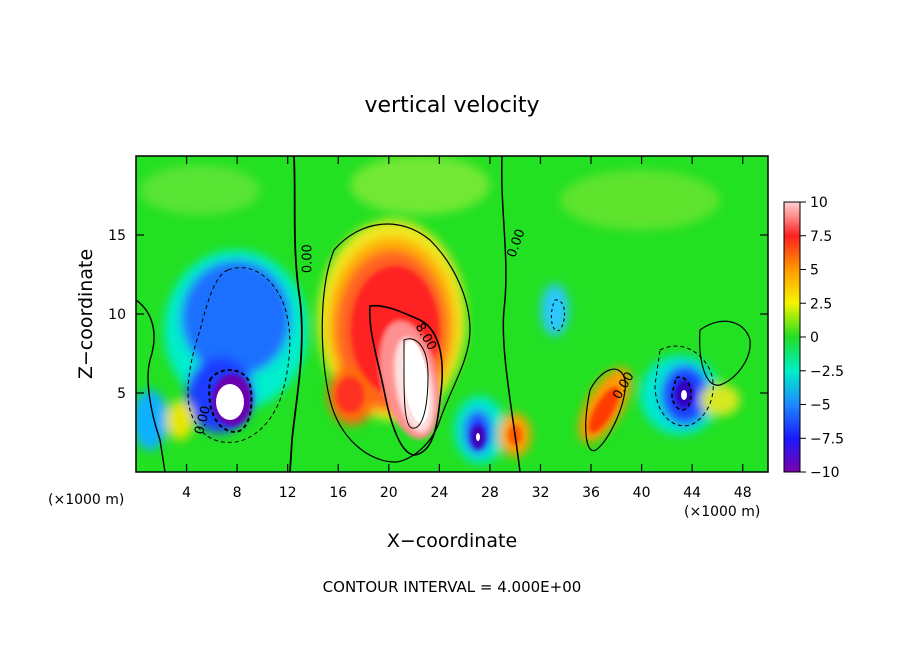 The width and height of the screenshot is (904, 654). Describe the element at coordinates (338, 493) in the screenshot. I see `x-tick-label: 16` at that location.